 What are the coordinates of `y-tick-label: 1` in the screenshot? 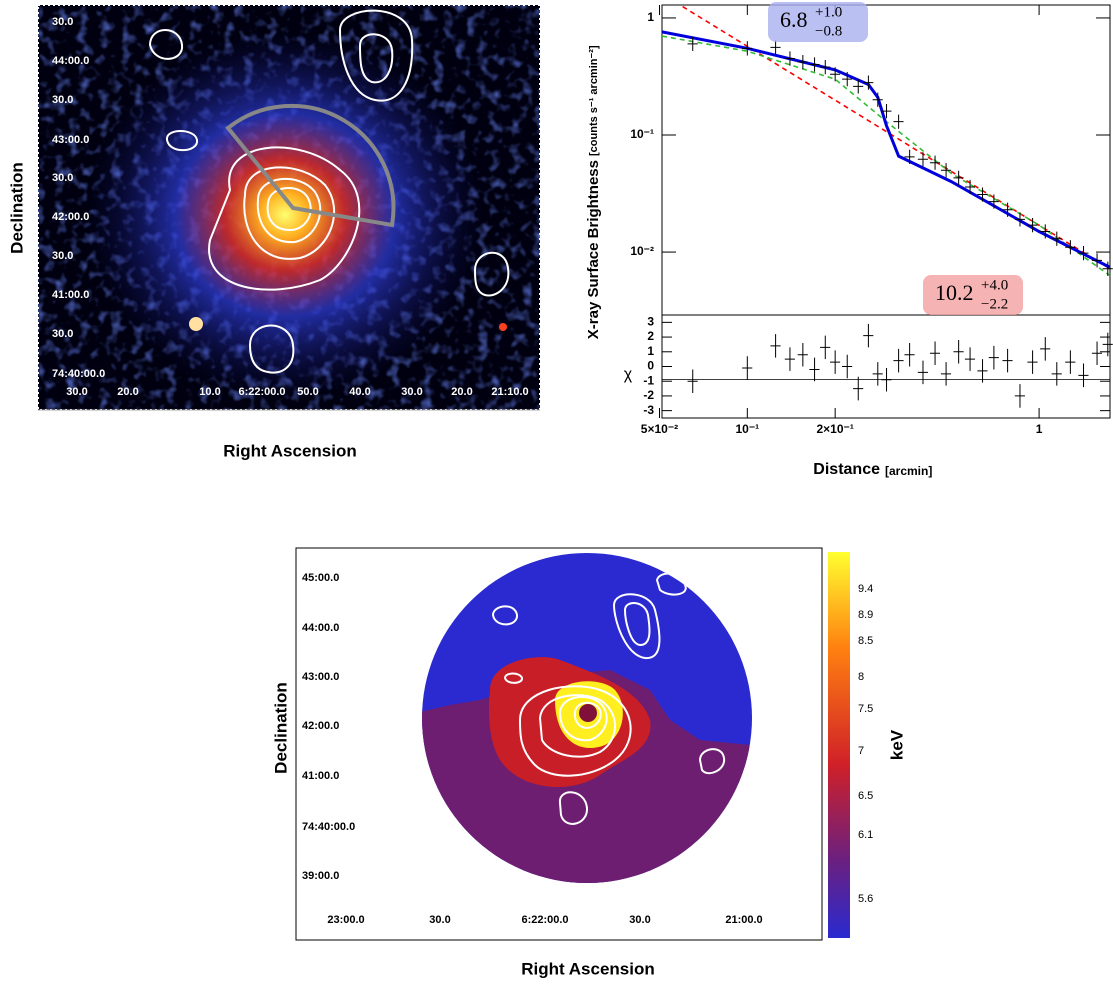 It's located at (650, 17).